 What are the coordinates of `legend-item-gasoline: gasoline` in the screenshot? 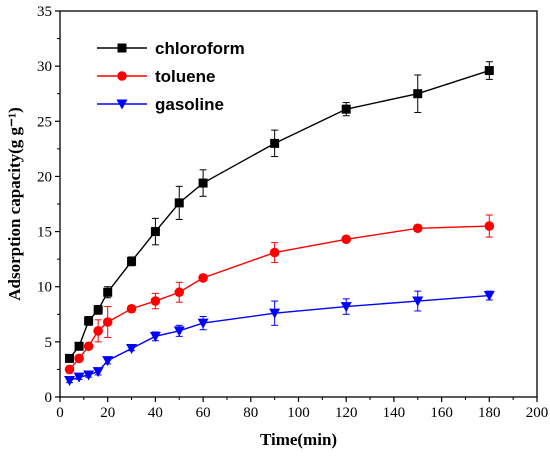 It's located at (160, 104).